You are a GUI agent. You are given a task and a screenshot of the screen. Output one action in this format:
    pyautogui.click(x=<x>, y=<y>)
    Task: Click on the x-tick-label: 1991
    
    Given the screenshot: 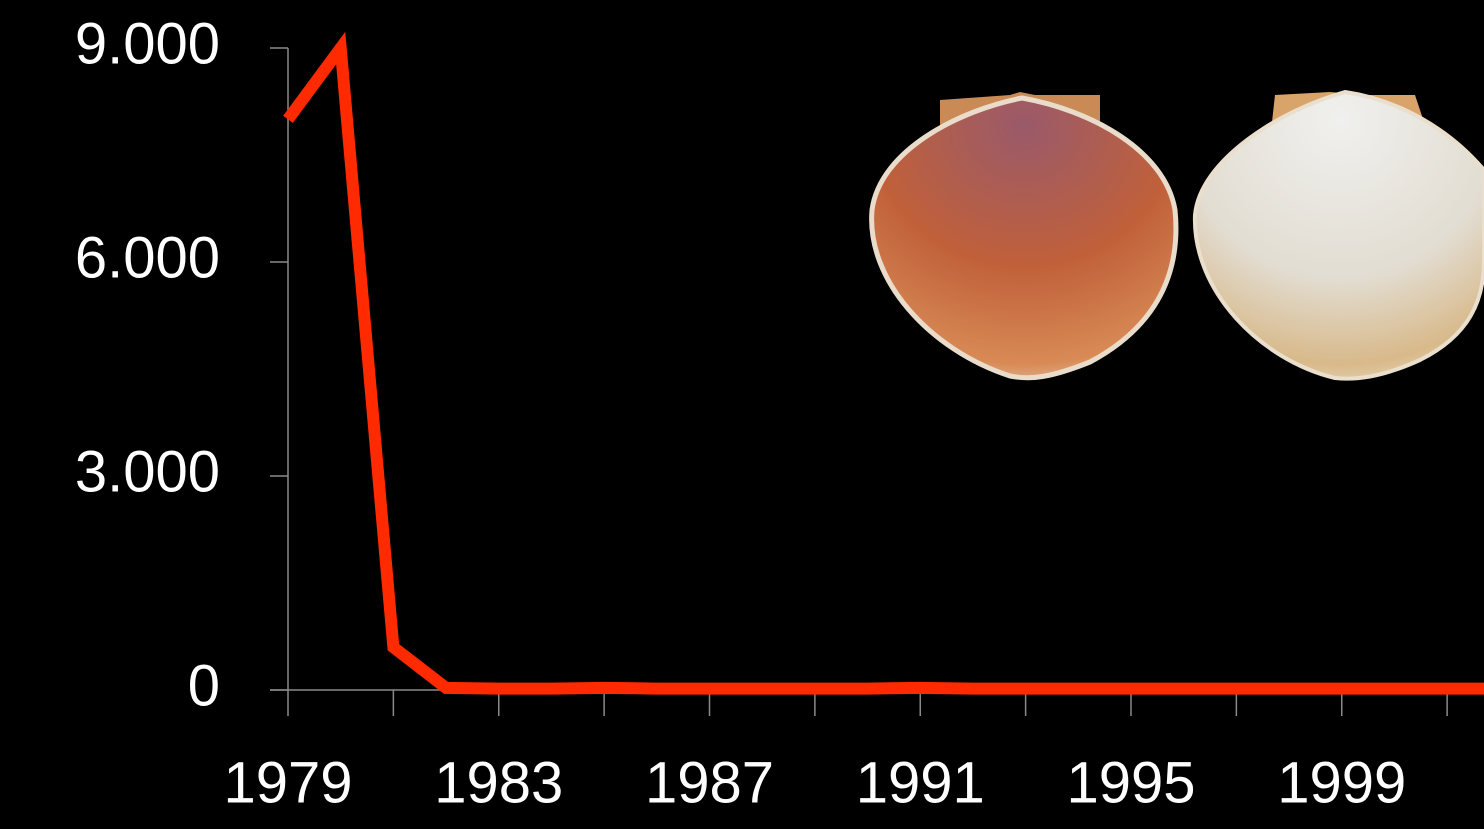 What is the action you would take?
    pyautogui.click(x=920, y=782)
    